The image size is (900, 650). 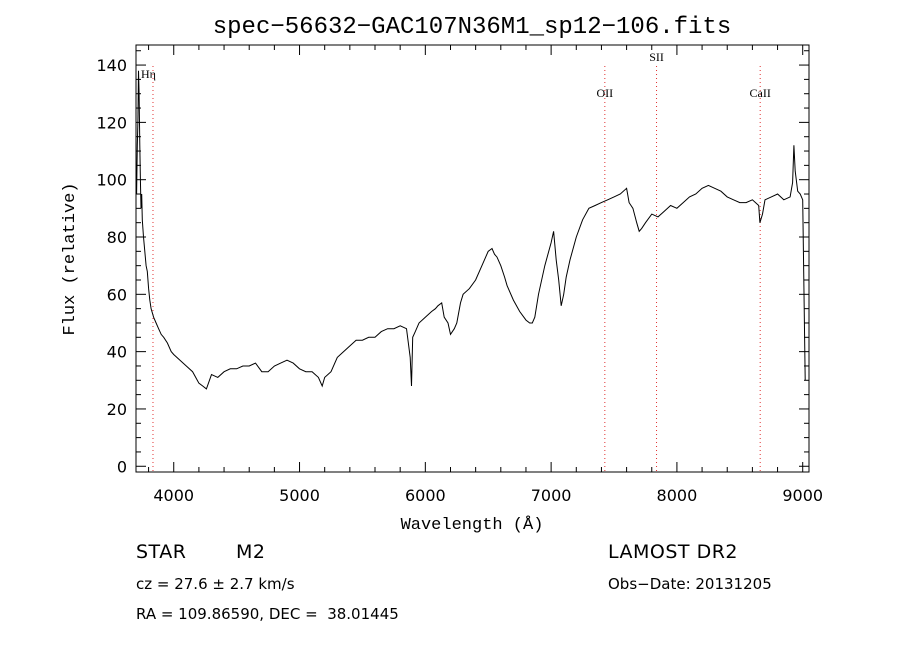 I want to click on object-subclass: M2, so click(x=251, y=552).